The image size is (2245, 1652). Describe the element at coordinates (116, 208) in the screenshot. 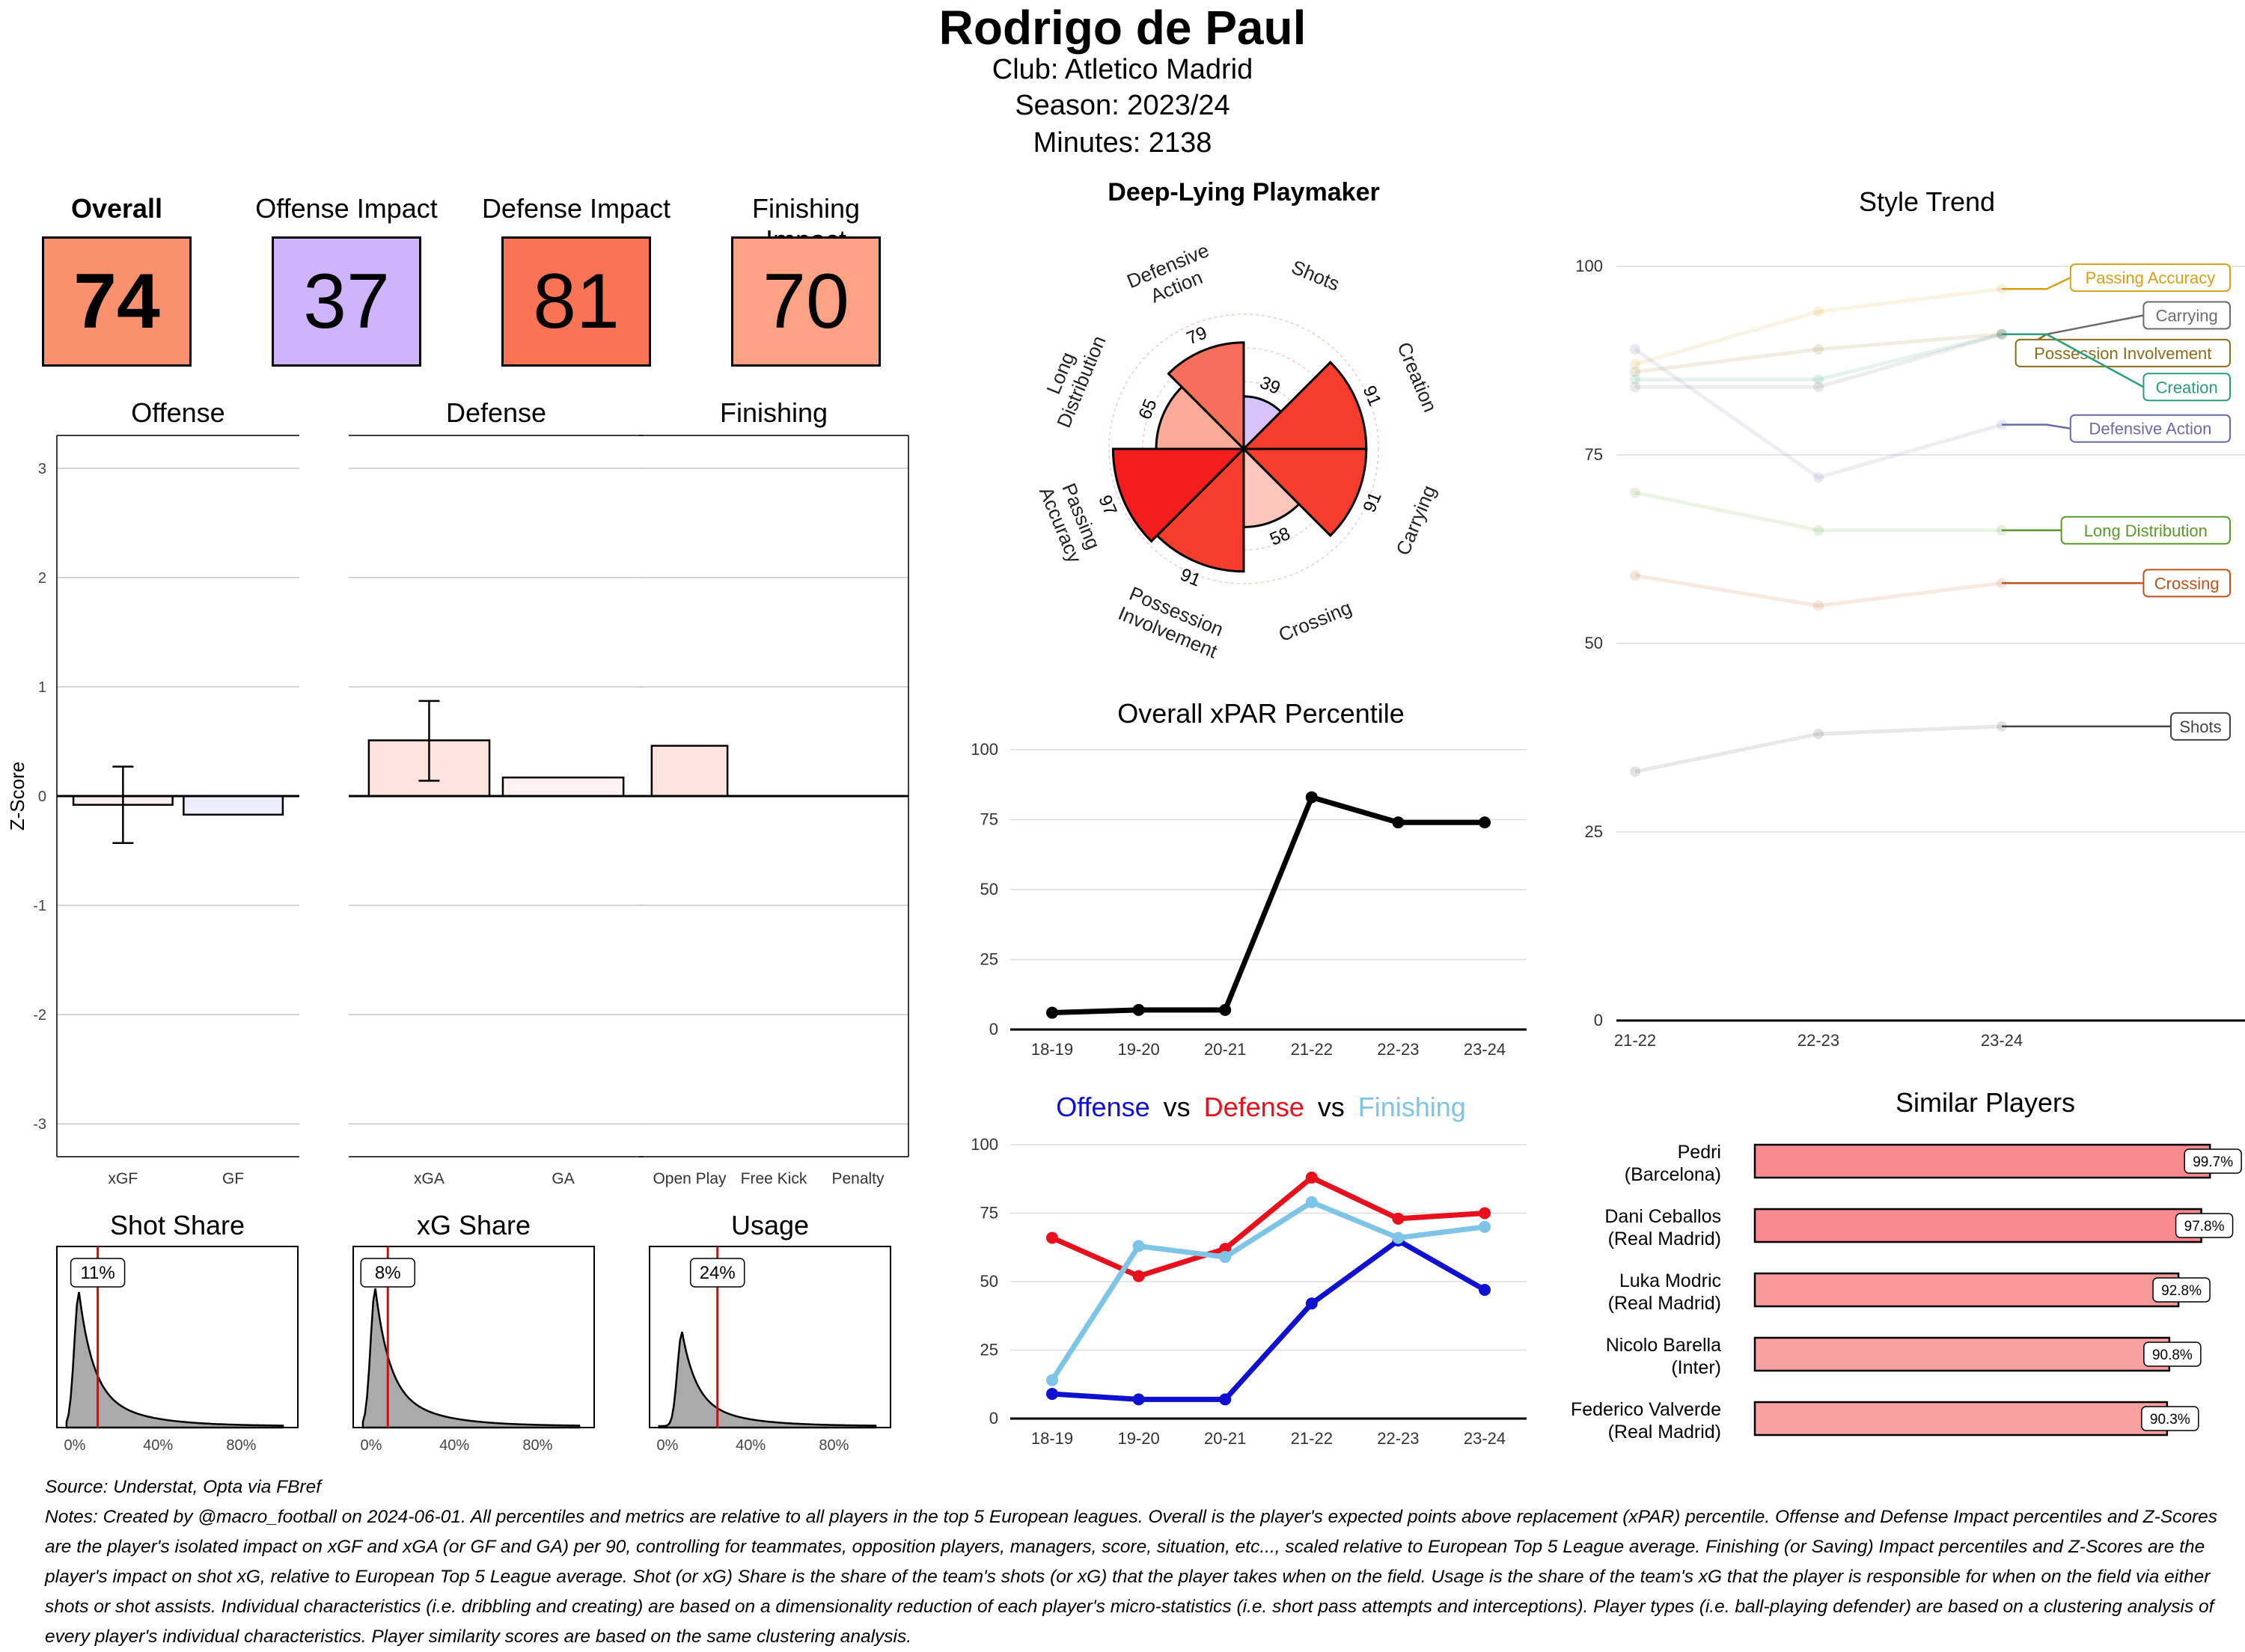

I see `kpi-label-overall: Overall` at that location.